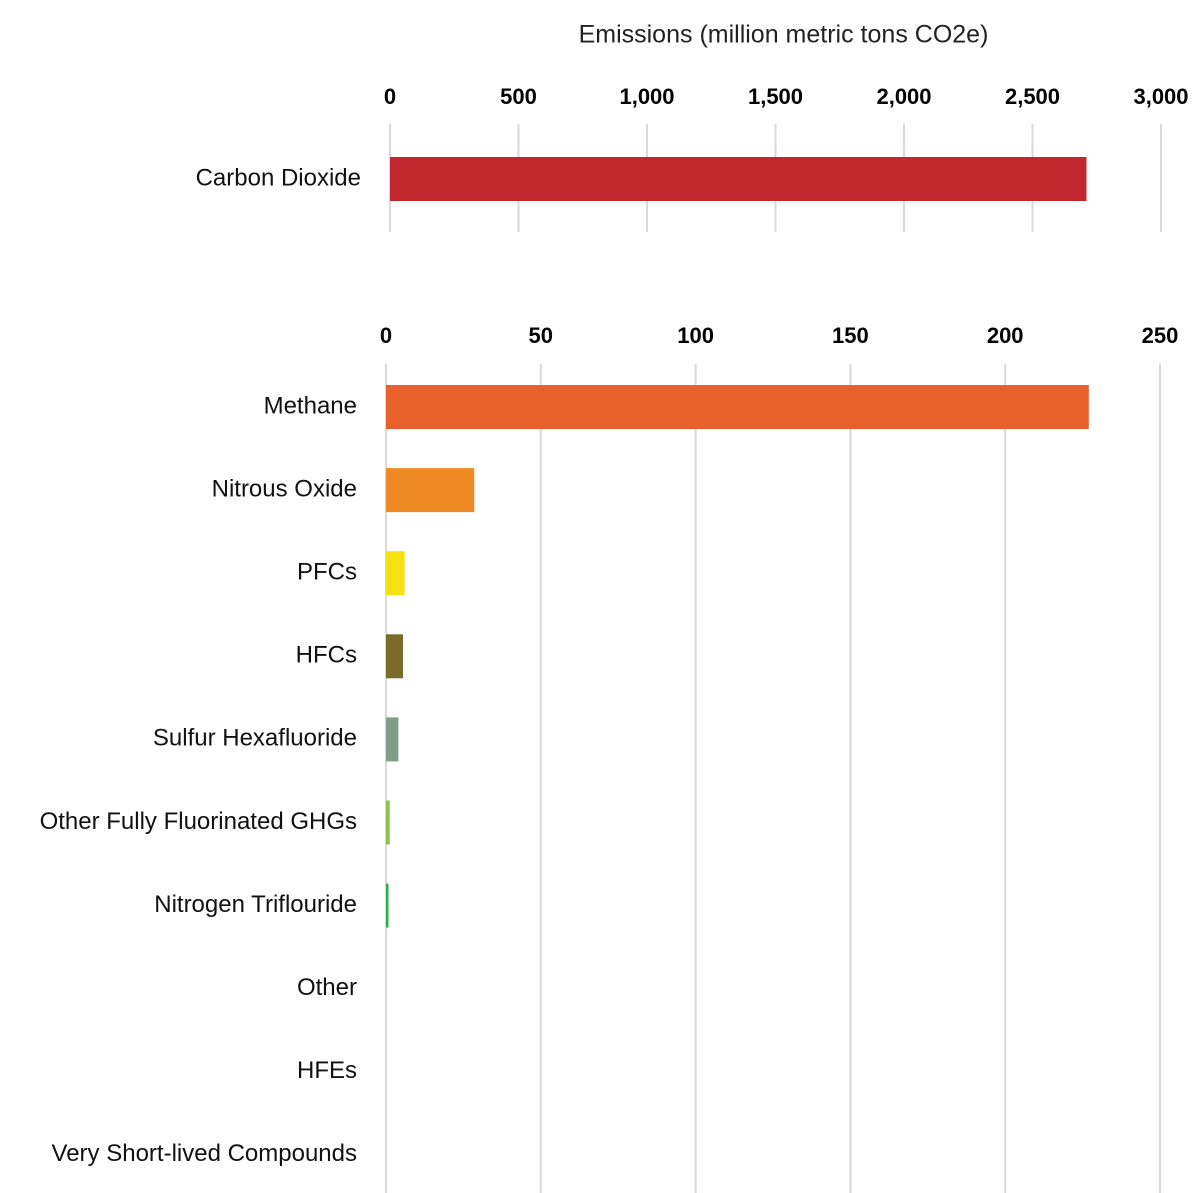 The image size is (1203, 1193). I want to click on category-label: Nitrogen Triflouride, so click(255, 904).